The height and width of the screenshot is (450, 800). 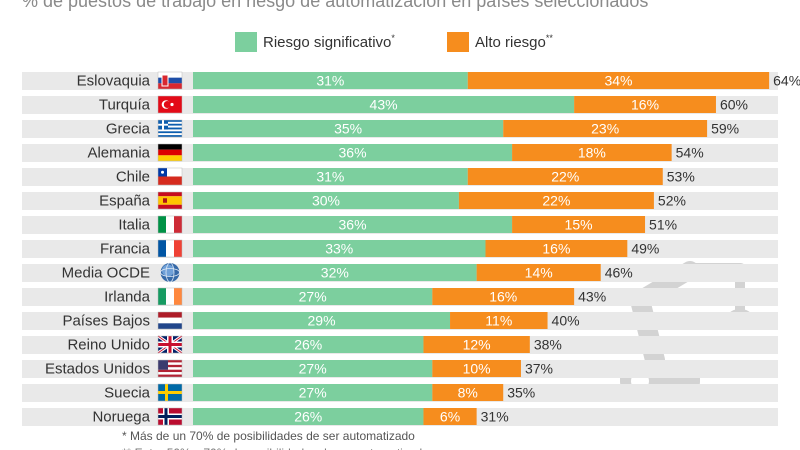 What do you see at coordinates (128, 129) in the screenshot?
I see `category-label: Grecia` at bounding box center [128, 129].